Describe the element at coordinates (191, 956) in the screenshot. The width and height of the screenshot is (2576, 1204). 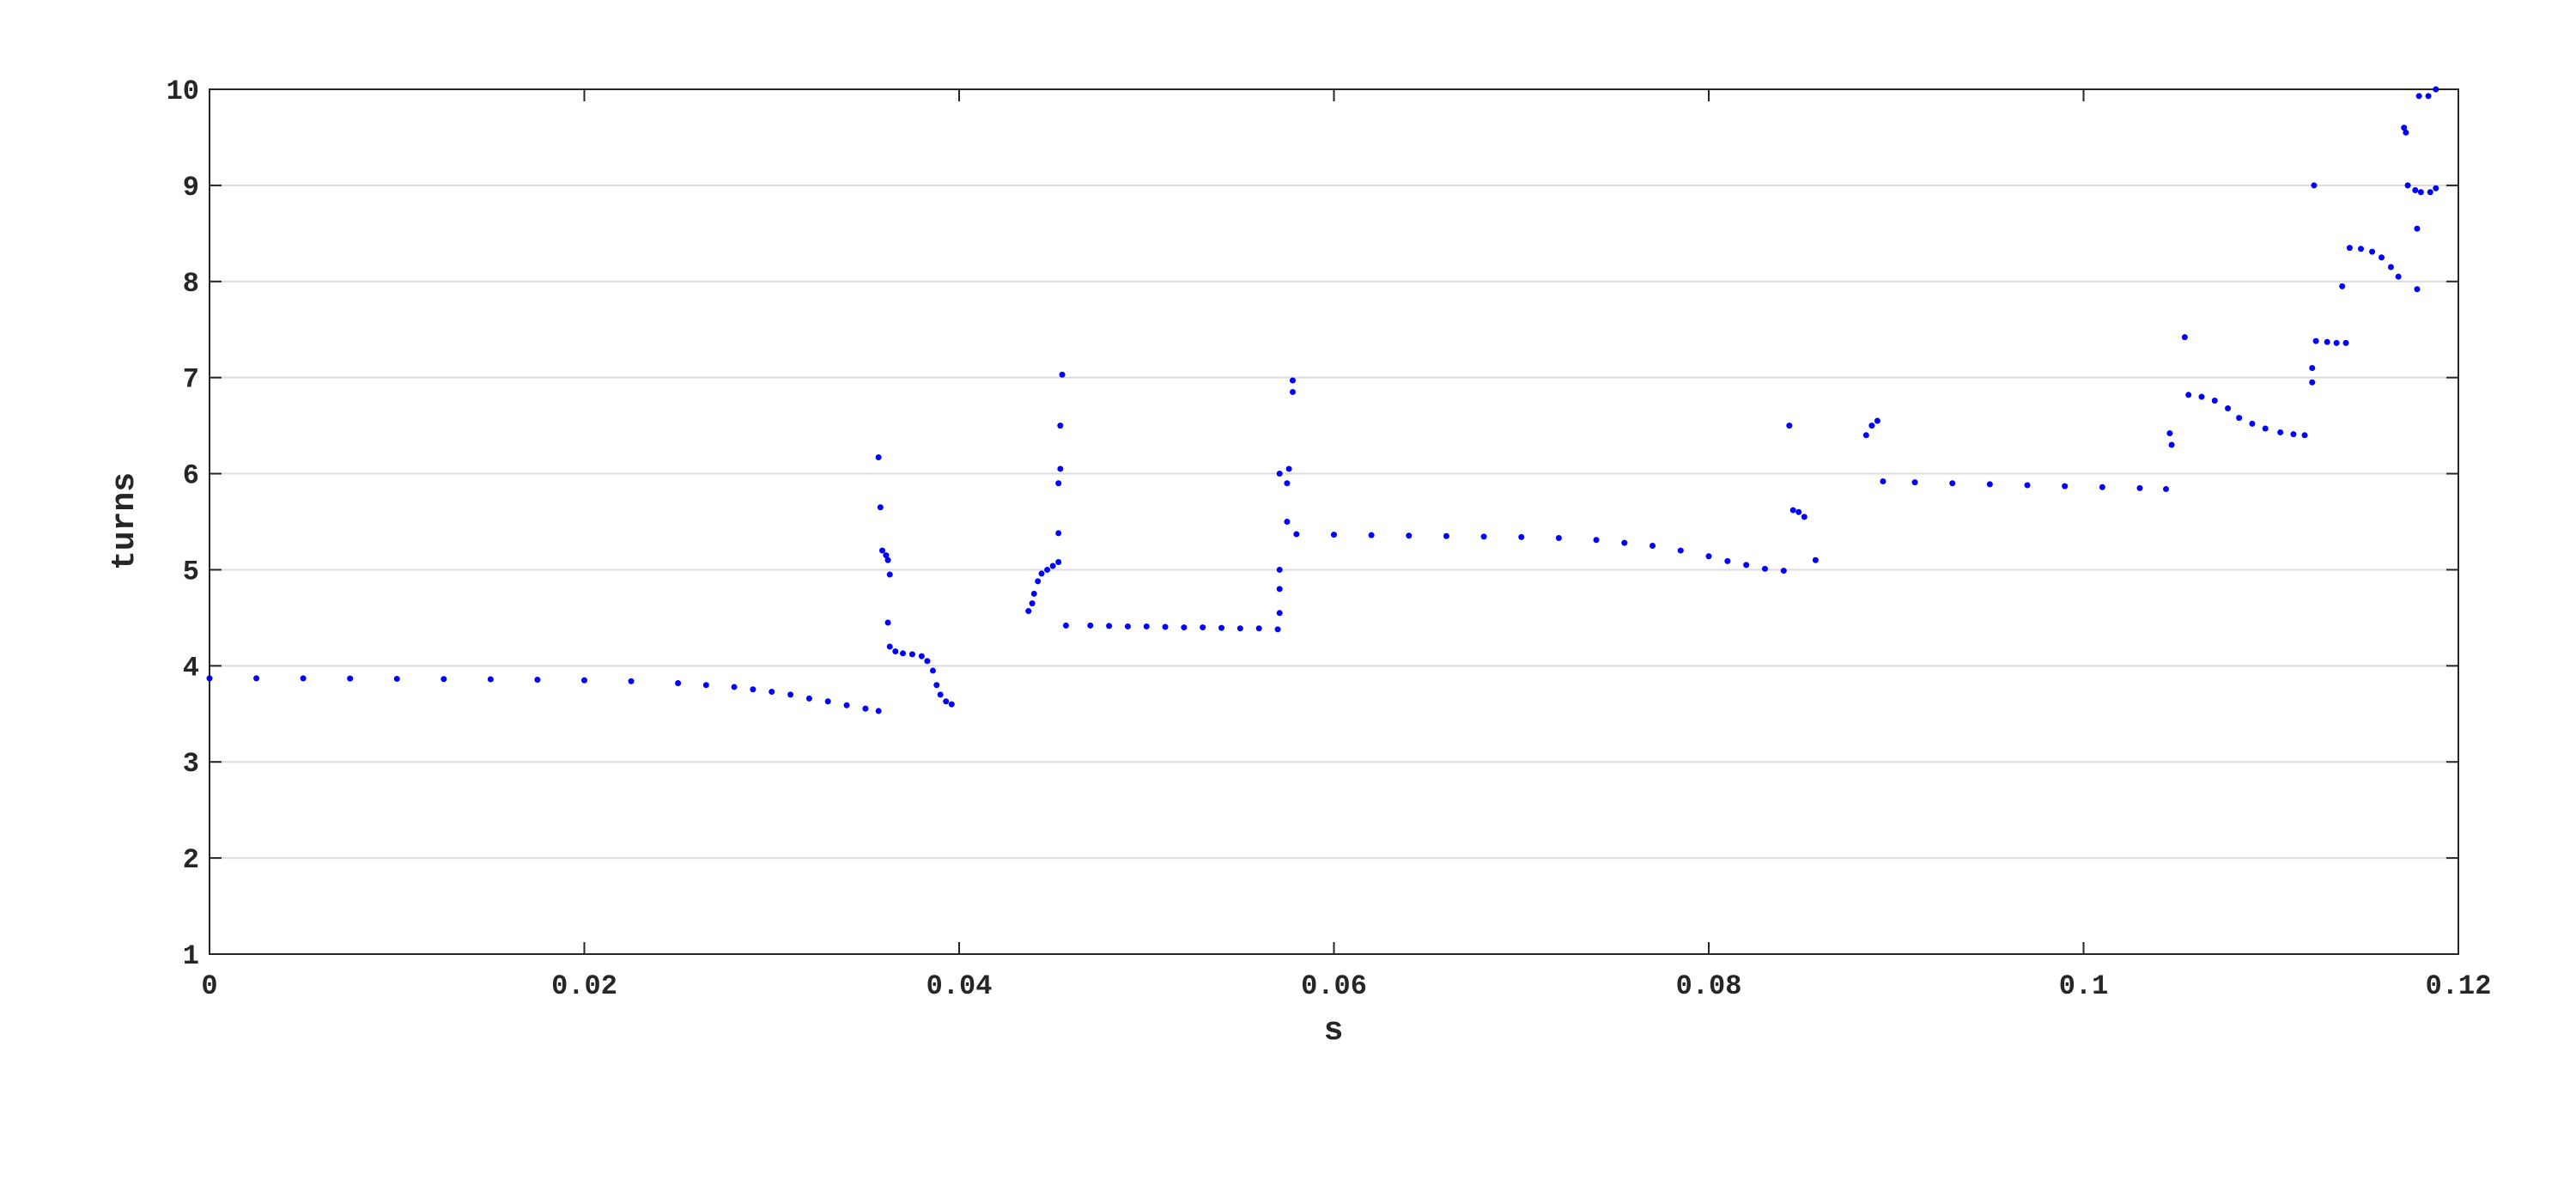
I see `y-tick-label: 1` at that location.